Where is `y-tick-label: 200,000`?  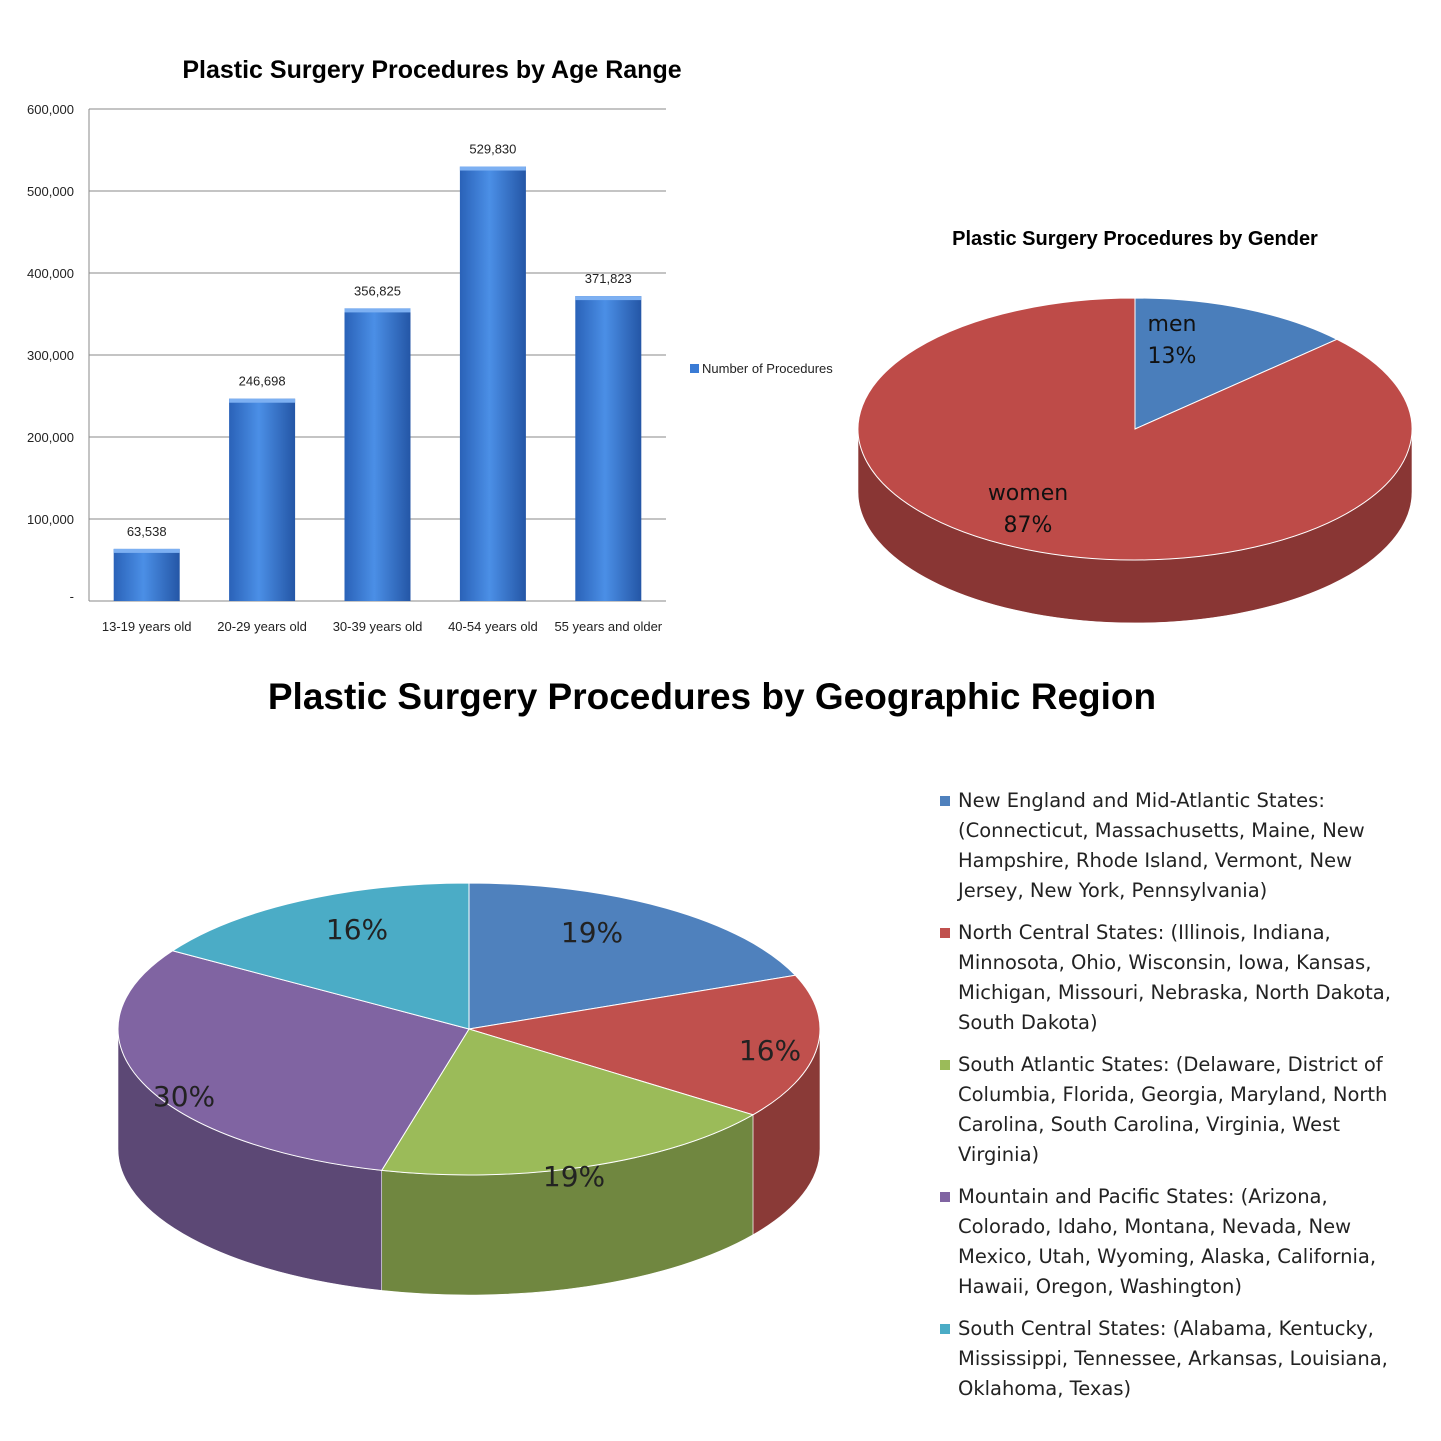 y-tick-label: 200,000 is located at coordinates (50, 437).